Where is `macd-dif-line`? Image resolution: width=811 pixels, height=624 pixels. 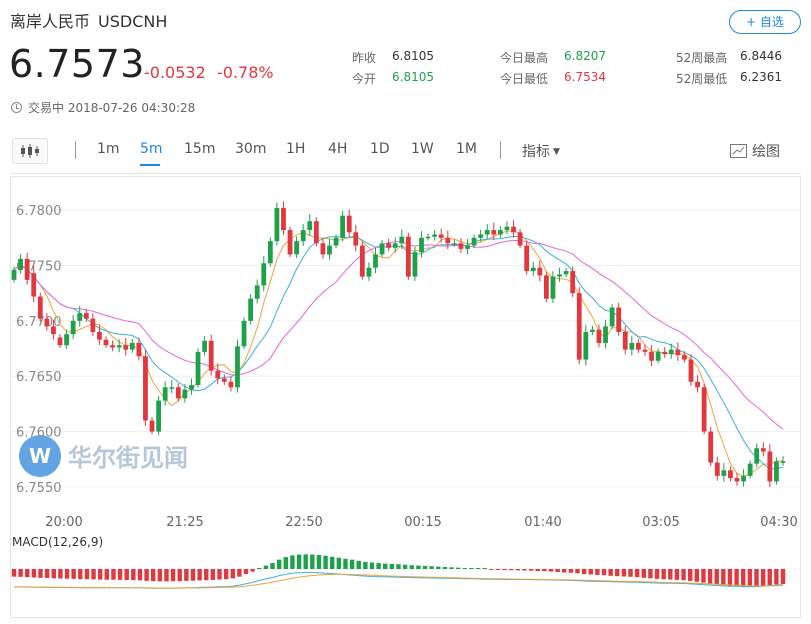 macd-dif-line is located at coordinates (399, 580).